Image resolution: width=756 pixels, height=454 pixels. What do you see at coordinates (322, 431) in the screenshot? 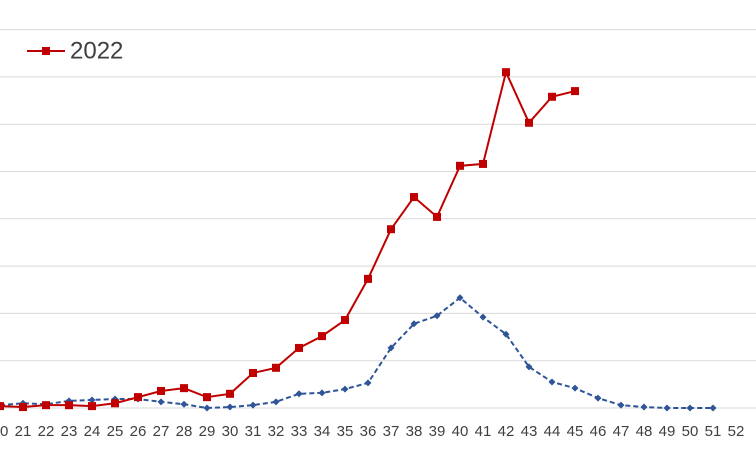
I see `x-tick-label: 34` at bounding box center [322, 431].